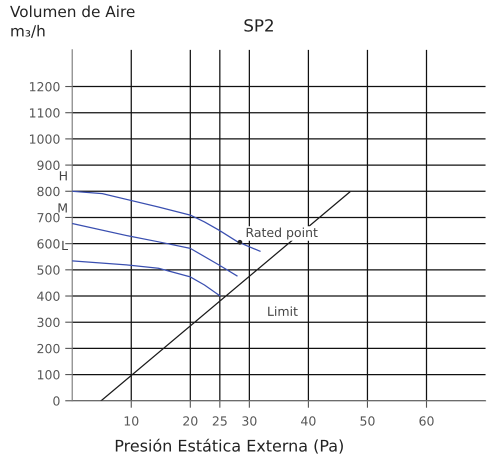 The height and width of the screenshot is (466, 498). What do you see at coordinates (45, 139) in the screenshot?
I see `y-tick-label: 1000` at bounding box center [45, 139].